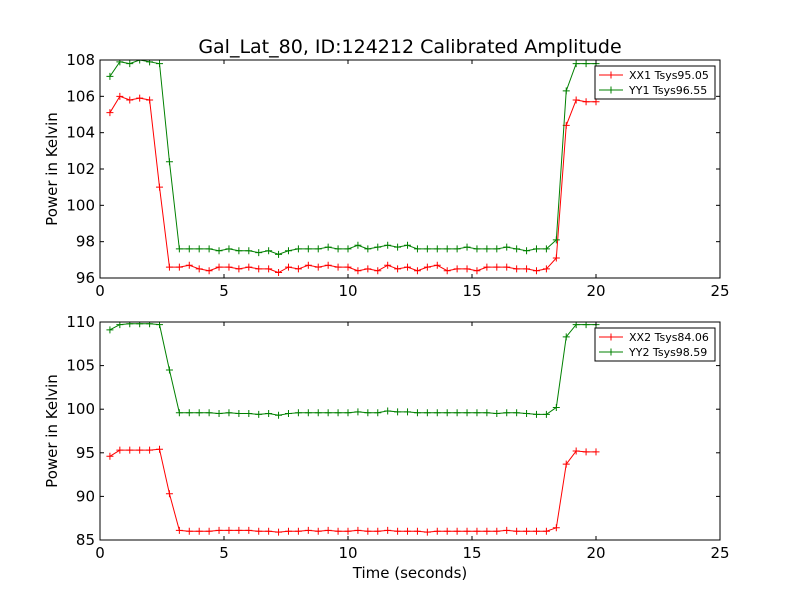 This screenshot has width=800, height=600. Describe the element at coordinates (669, 337) in the screenshot. I see `legend-label: XX2 Tsys84.06` at that location.